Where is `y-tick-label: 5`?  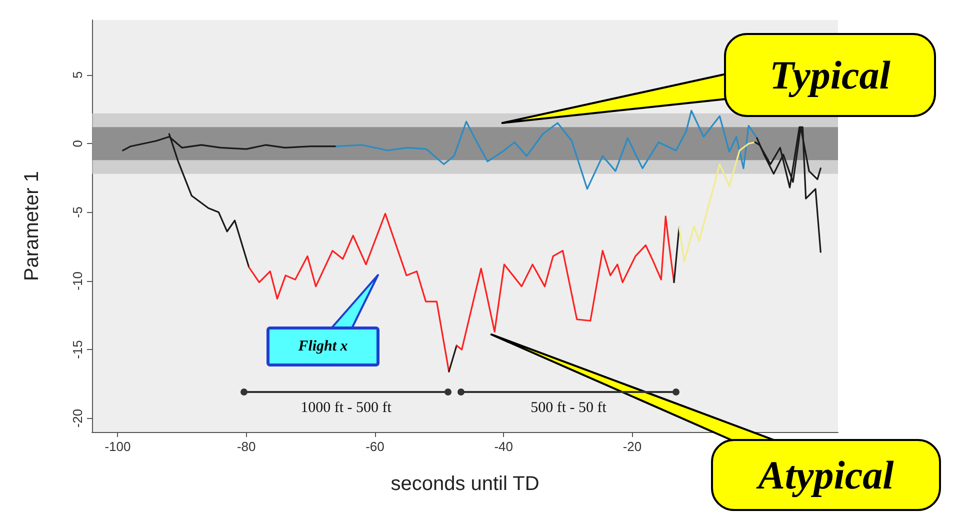 y-tick-label: 5 is located at coordinates (77, 75).